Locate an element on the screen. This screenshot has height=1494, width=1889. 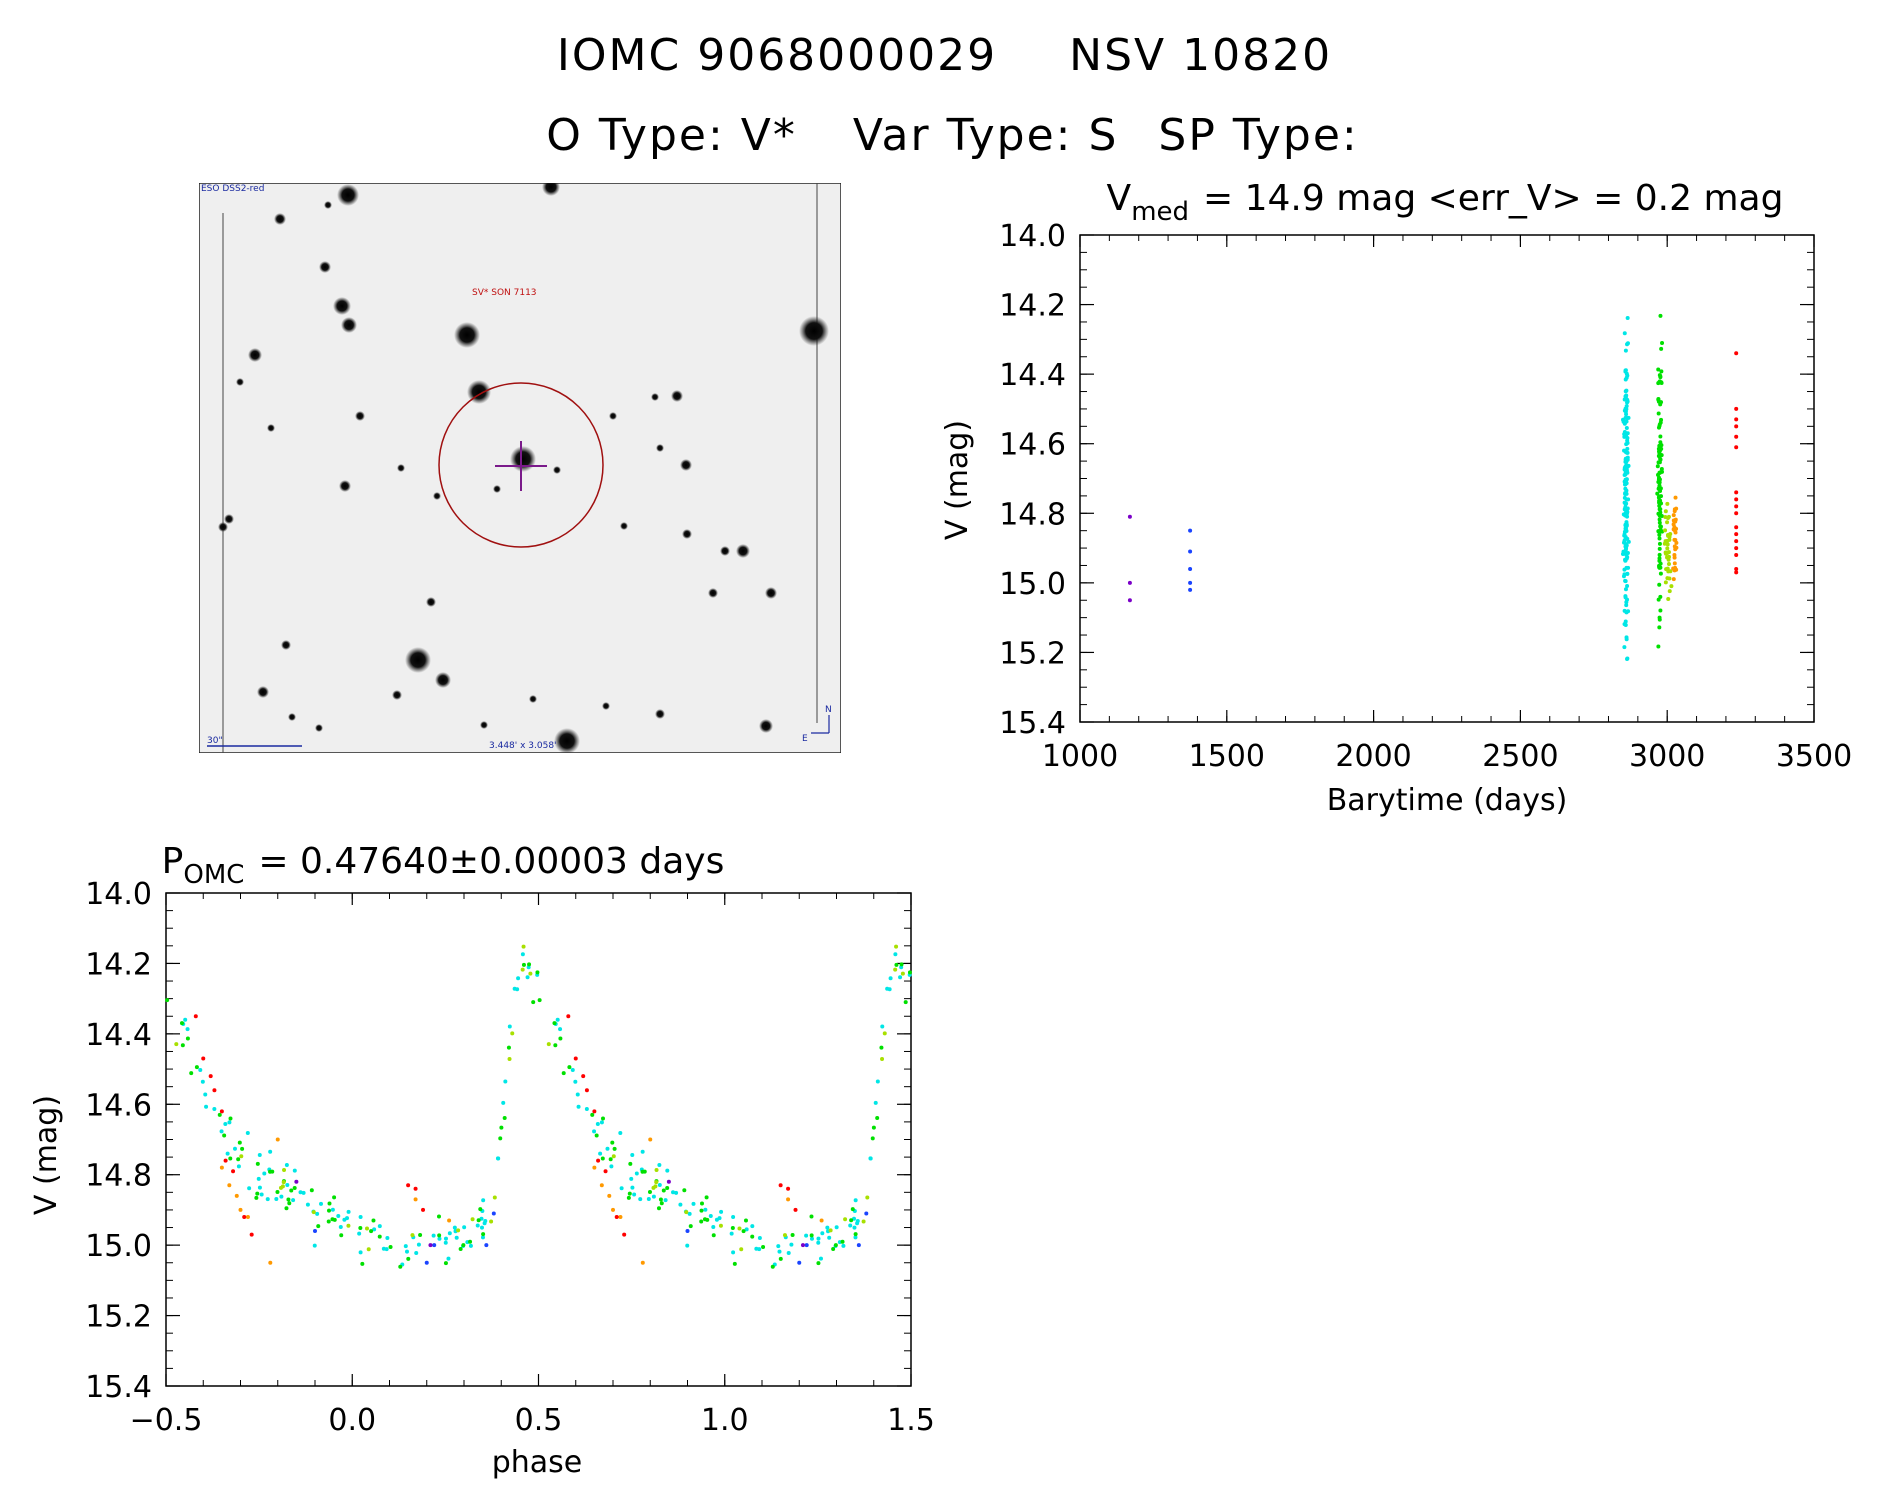
x-tick-label: 2000 is located at coordinates (1373, 756).